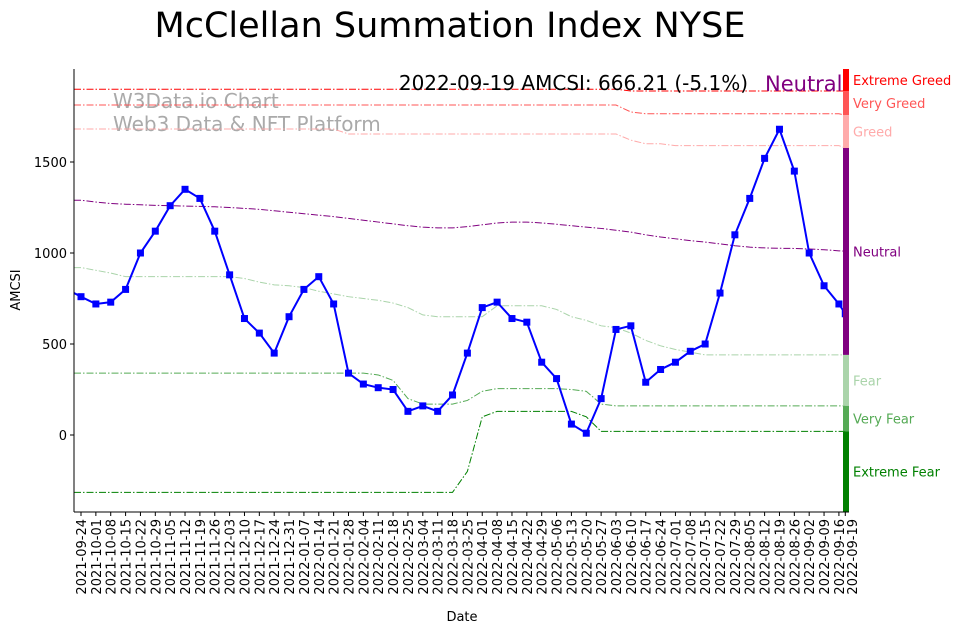 The image size is (968, 633). Describe the element at coordinates (602, 557) in the screenshot. I see `x-tick-label: 2022-05-27` at that location.